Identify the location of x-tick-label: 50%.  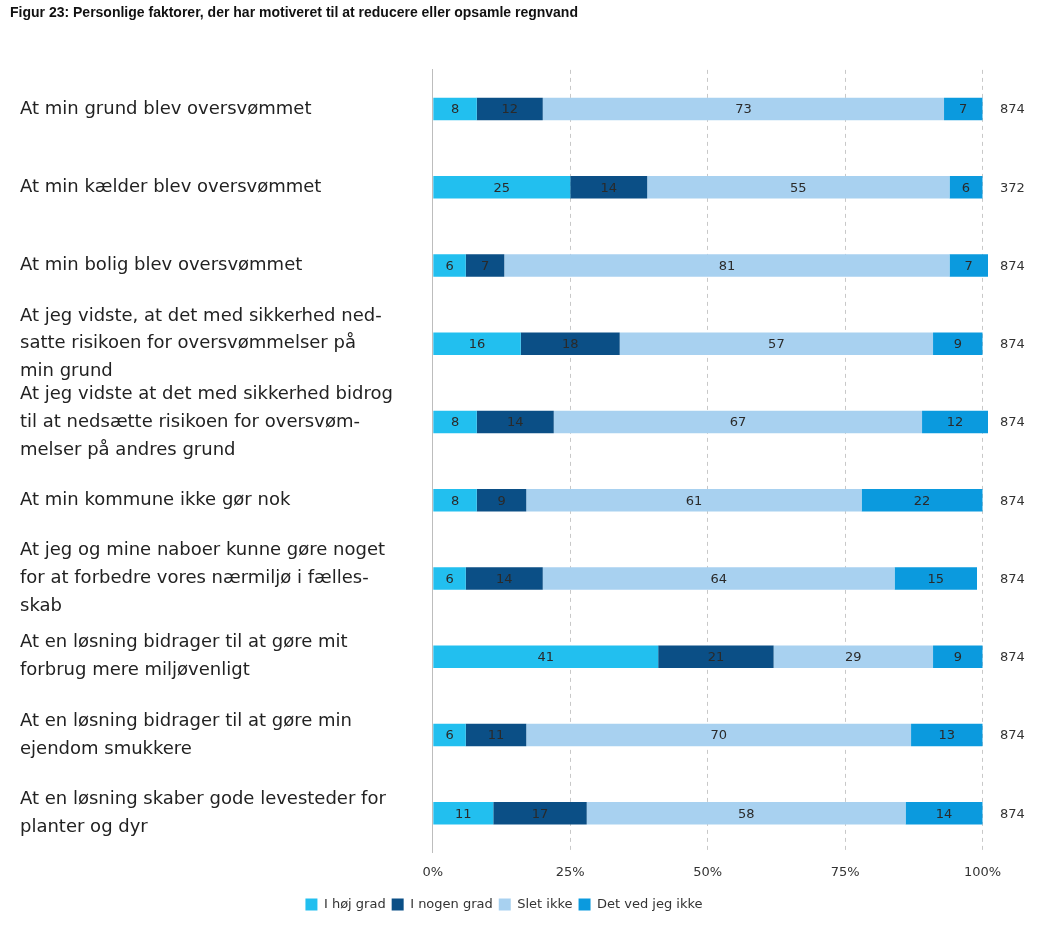
(708, 871).